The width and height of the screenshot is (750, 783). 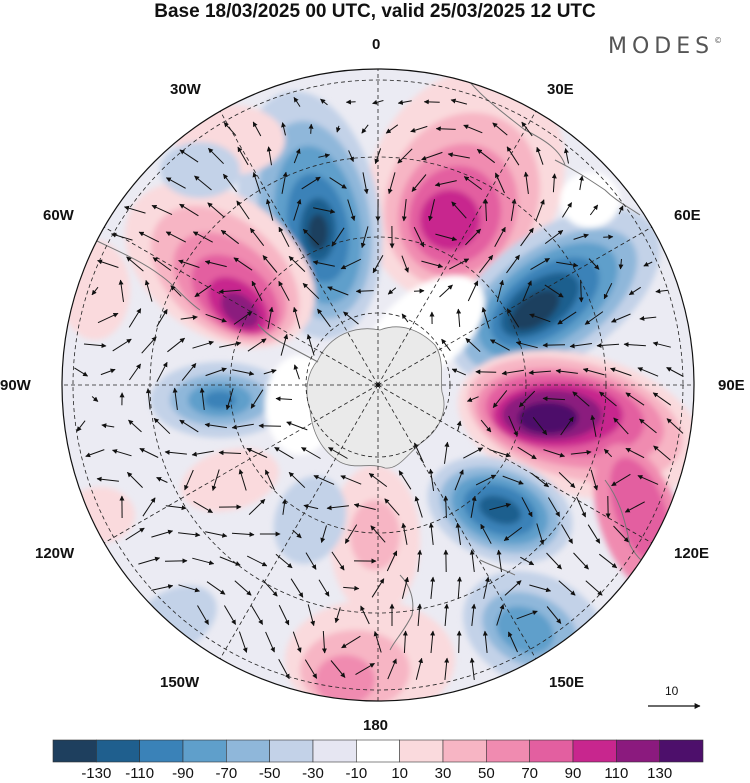 I want to click on lon-label-120e: 120E, so click(x=692, y=553).